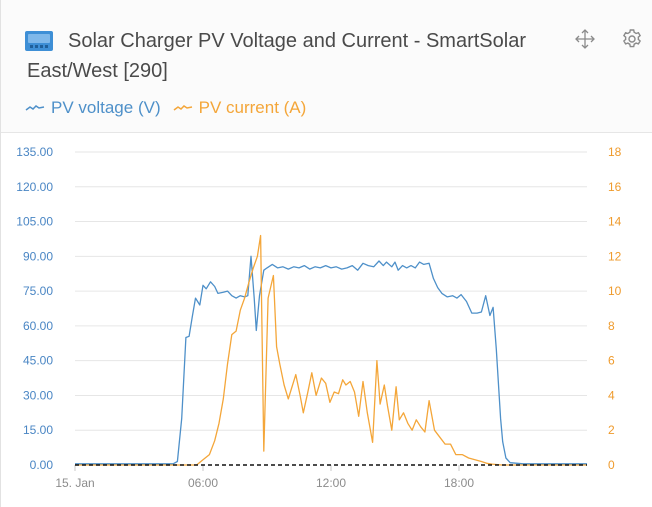  What do you see at coordinates (38, 361) in the screenshot?
I see `y-left-tick-label: 45.00` at bounding box center [38, 361].